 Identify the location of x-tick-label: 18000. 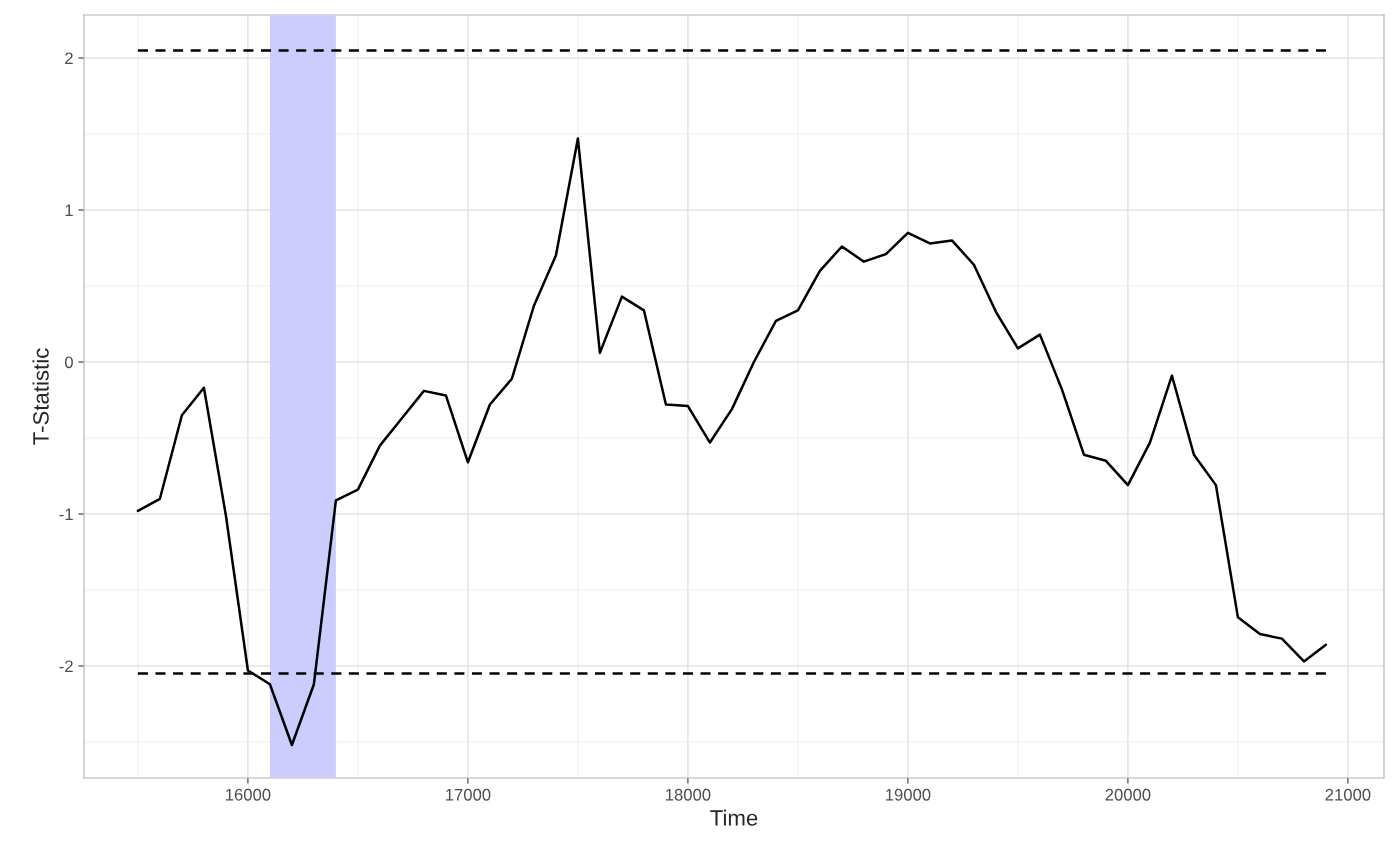
(688, 794).